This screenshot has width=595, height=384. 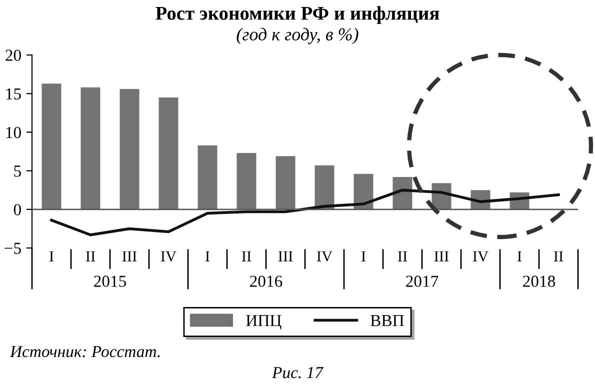 What do you see at coordinates (85, 352) in the screenshot?
I see `text: Источник: Росстат.` at bounding box center [85, 352].